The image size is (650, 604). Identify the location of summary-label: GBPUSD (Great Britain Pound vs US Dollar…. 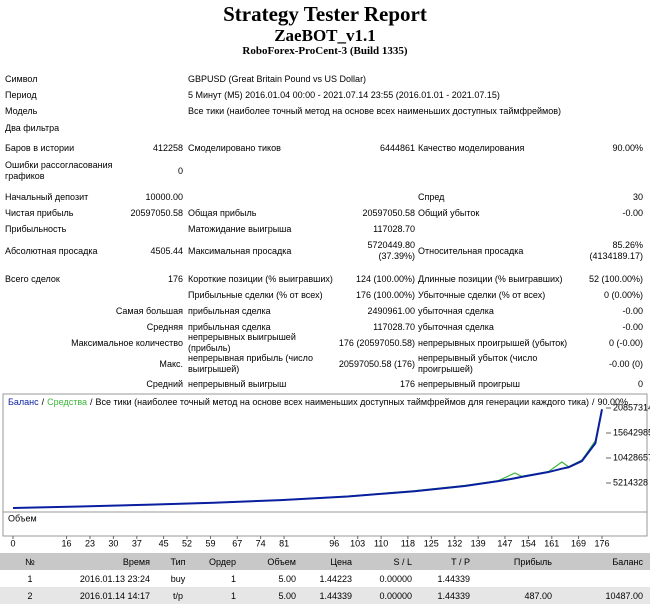
(277, 78).